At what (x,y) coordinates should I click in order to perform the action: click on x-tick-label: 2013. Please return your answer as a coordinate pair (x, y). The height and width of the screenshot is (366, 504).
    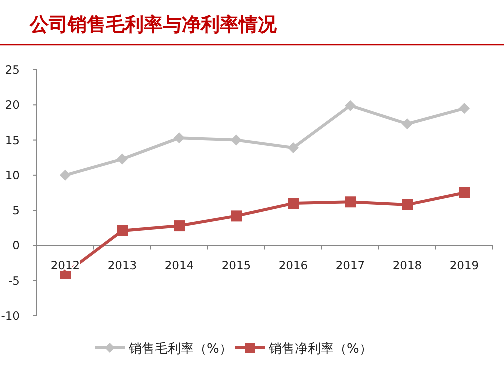
    Looking at the image, I should click on (123, 265).